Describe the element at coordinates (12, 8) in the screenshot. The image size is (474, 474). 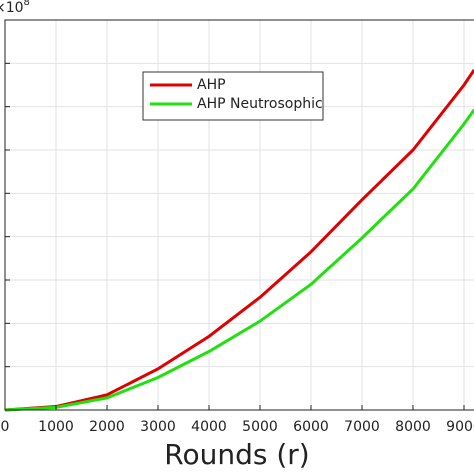
I see `y-multiplier-base: ×10` at that location.